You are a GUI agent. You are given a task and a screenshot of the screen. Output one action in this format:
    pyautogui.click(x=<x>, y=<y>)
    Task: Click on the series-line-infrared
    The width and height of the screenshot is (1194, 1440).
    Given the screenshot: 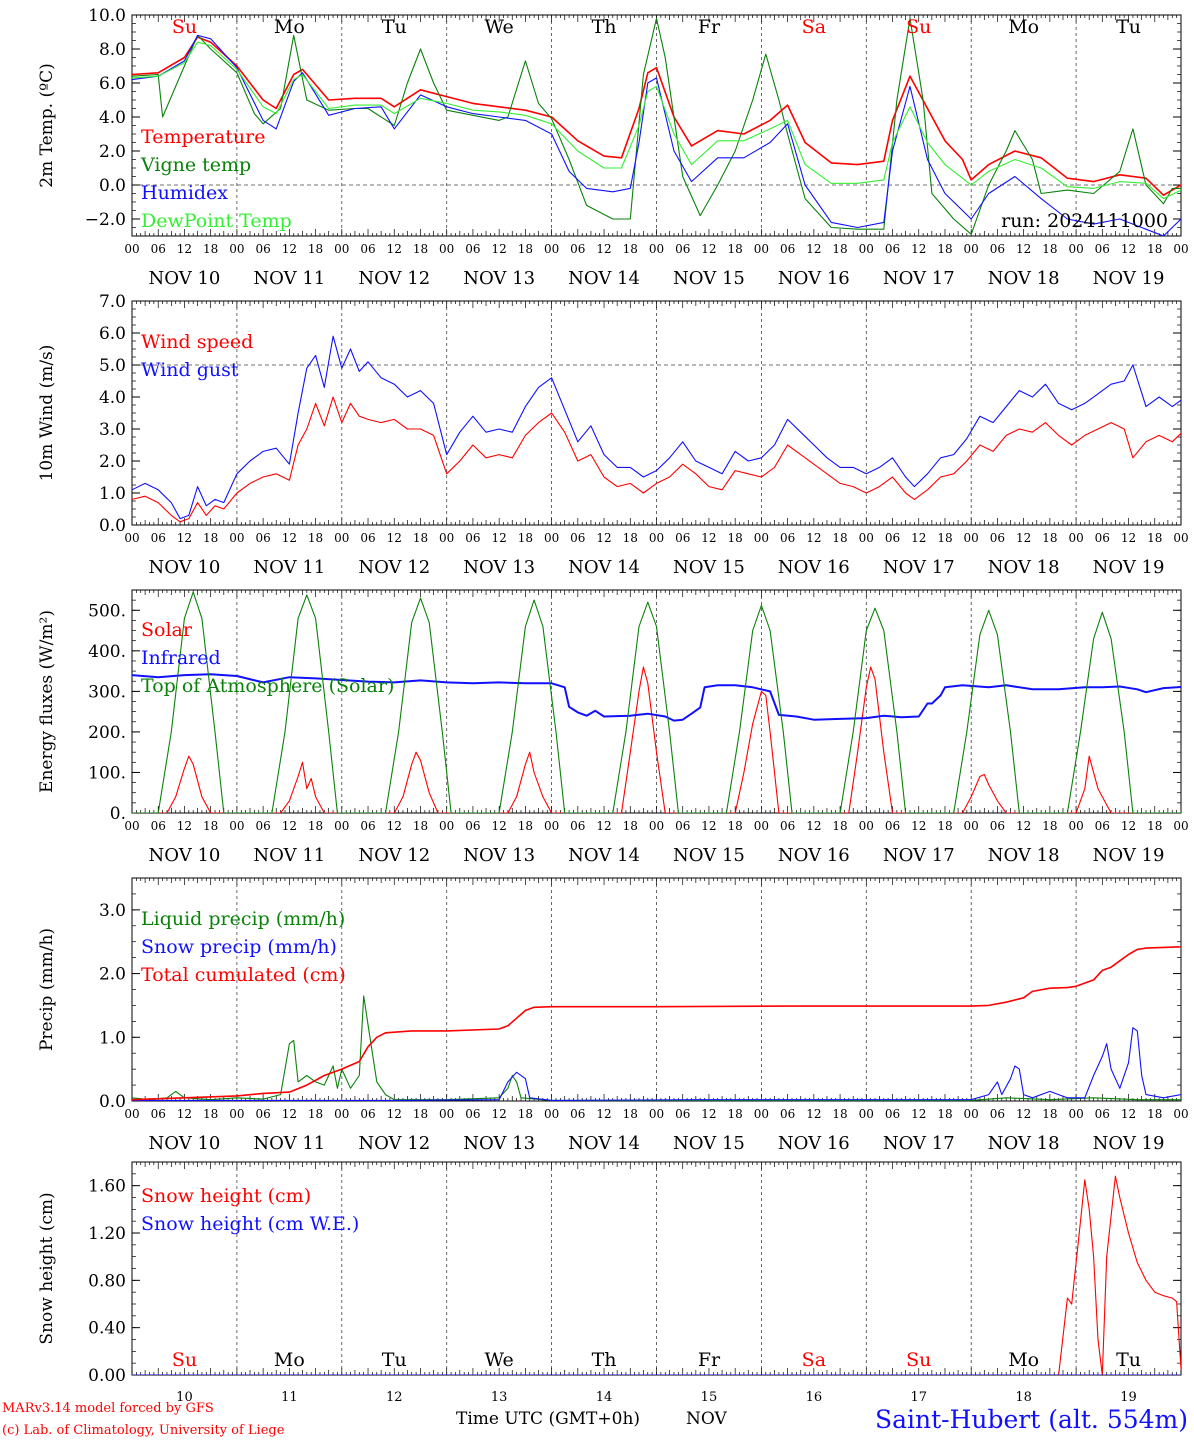 What is the action you would take?
    pyautogui.click(x=656, y=697)
    